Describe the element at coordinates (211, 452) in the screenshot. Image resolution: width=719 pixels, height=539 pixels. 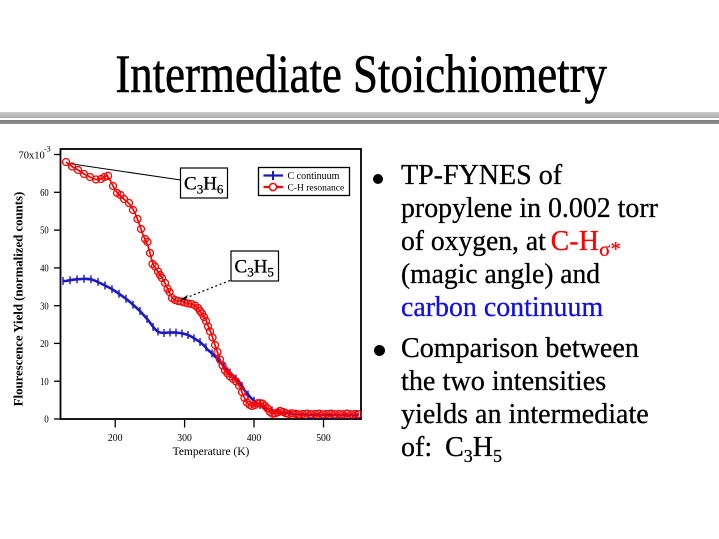
I see `svg-text: Temperature (K)` at that location.